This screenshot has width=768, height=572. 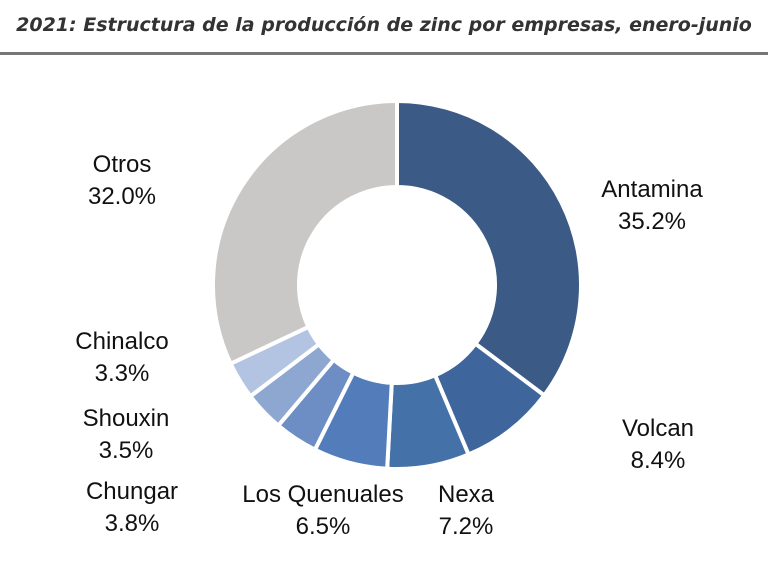 What do you see at coordinates (132, 523) in the screenshot?
I see `slice-value-label: 3.8%` at bounding box center [132, 523].